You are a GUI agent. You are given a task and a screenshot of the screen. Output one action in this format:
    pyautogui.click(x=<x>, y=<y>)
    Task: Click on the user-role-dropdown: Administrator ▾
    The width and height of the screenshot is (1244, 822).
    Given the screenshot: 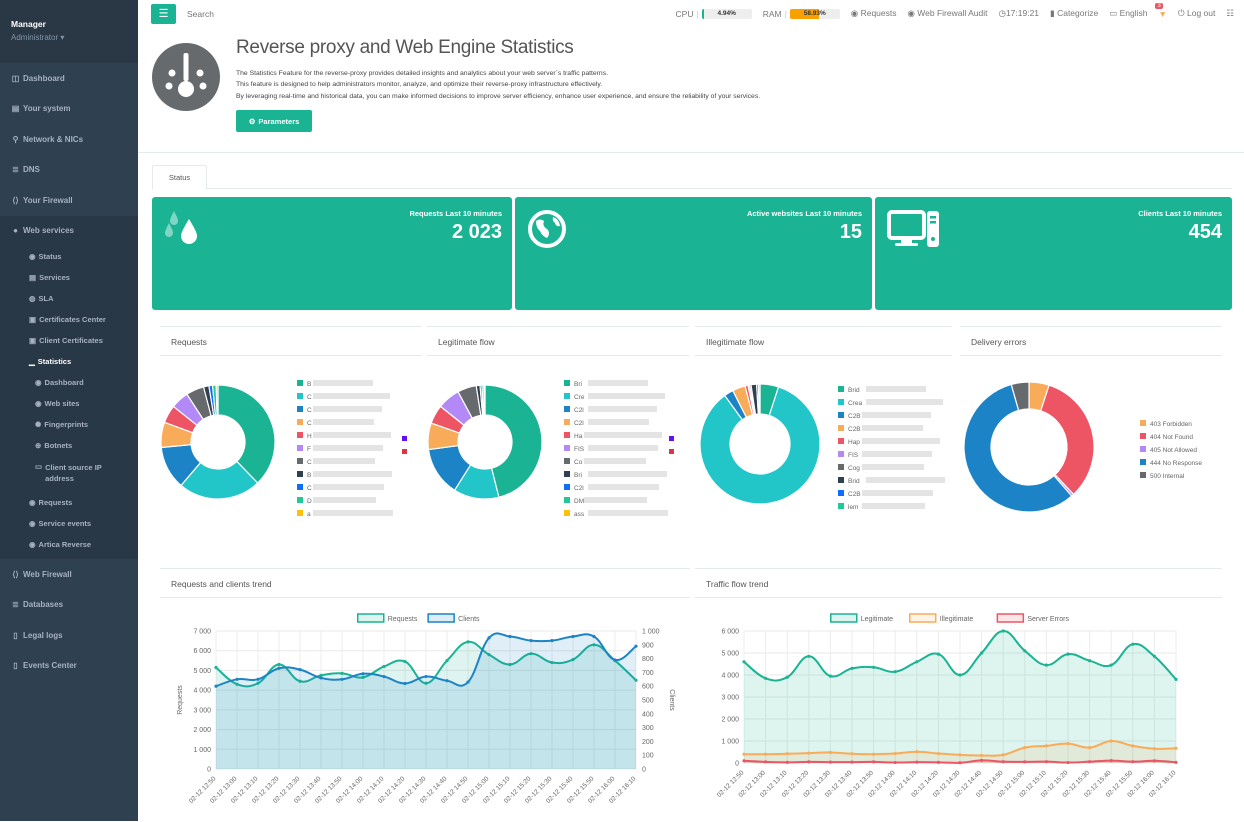 What is the action you would take?
    pyautogui.click(x=38, y=37)
    